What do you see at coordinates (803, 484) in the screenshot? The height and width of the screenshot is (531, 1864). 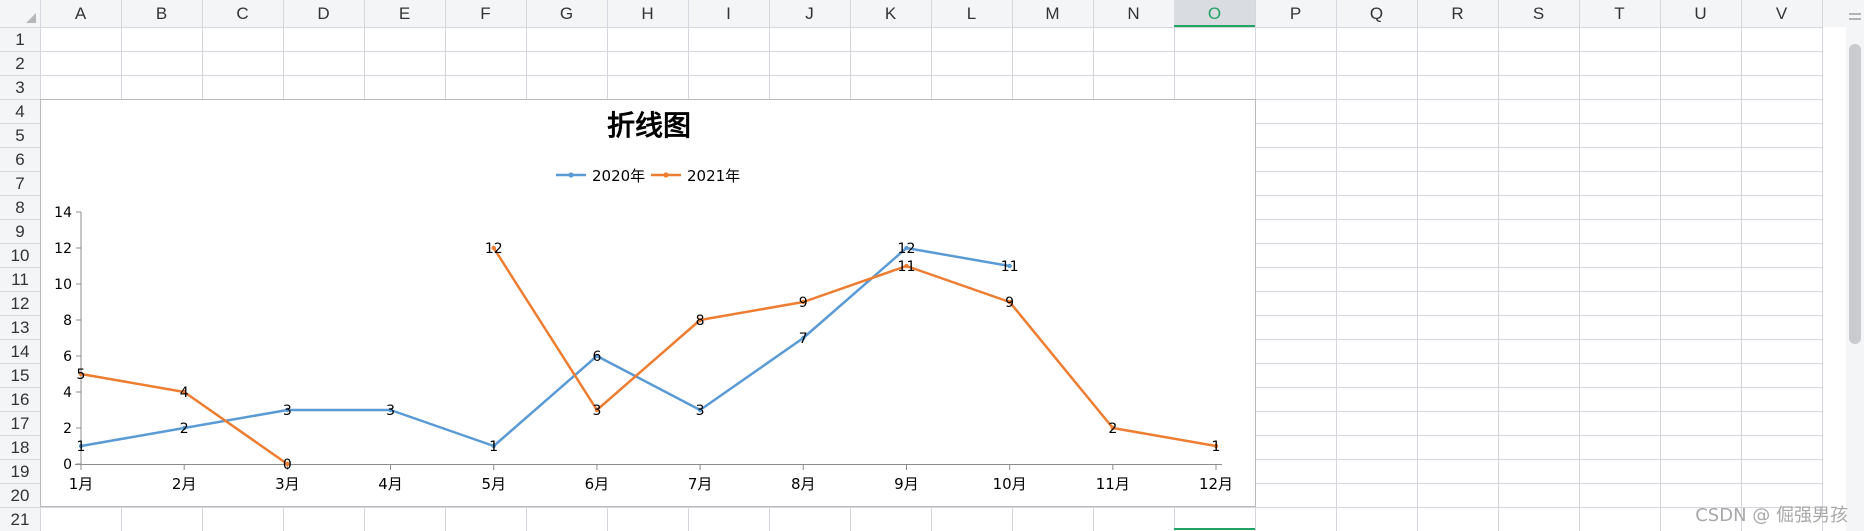 I see `x-tick-label: 8月` at bounding box center [803, 484].